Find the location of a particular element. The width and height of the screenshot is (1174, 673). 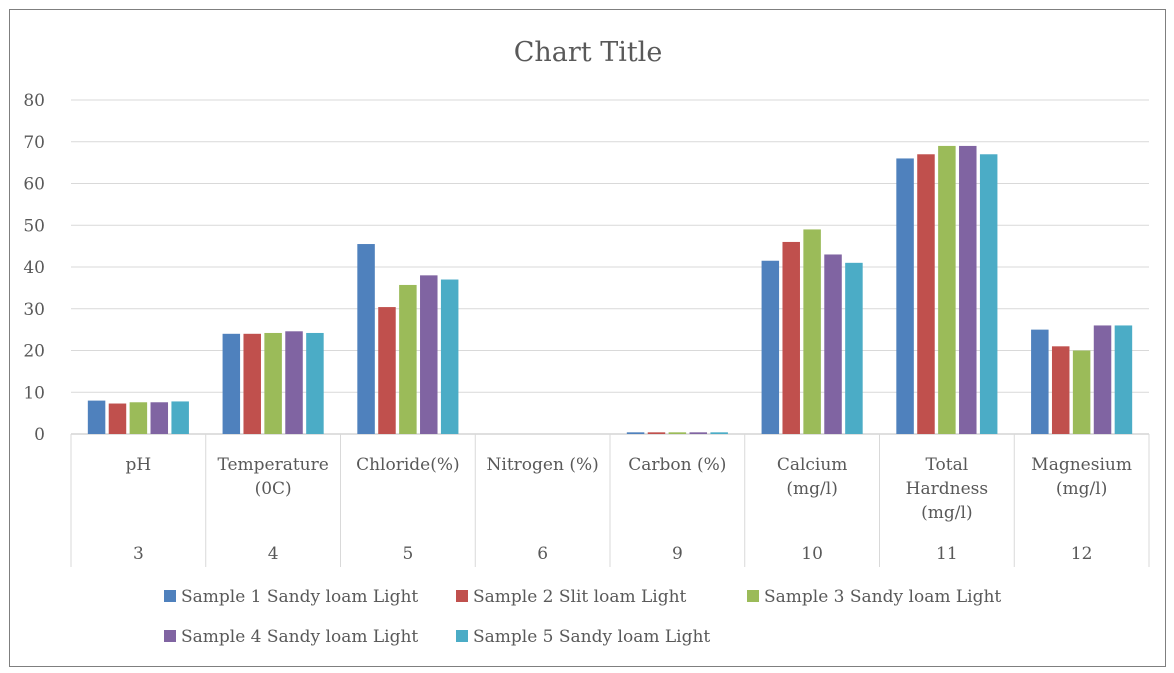

y-tick-label: 20 is located at coordinates (34, 352).